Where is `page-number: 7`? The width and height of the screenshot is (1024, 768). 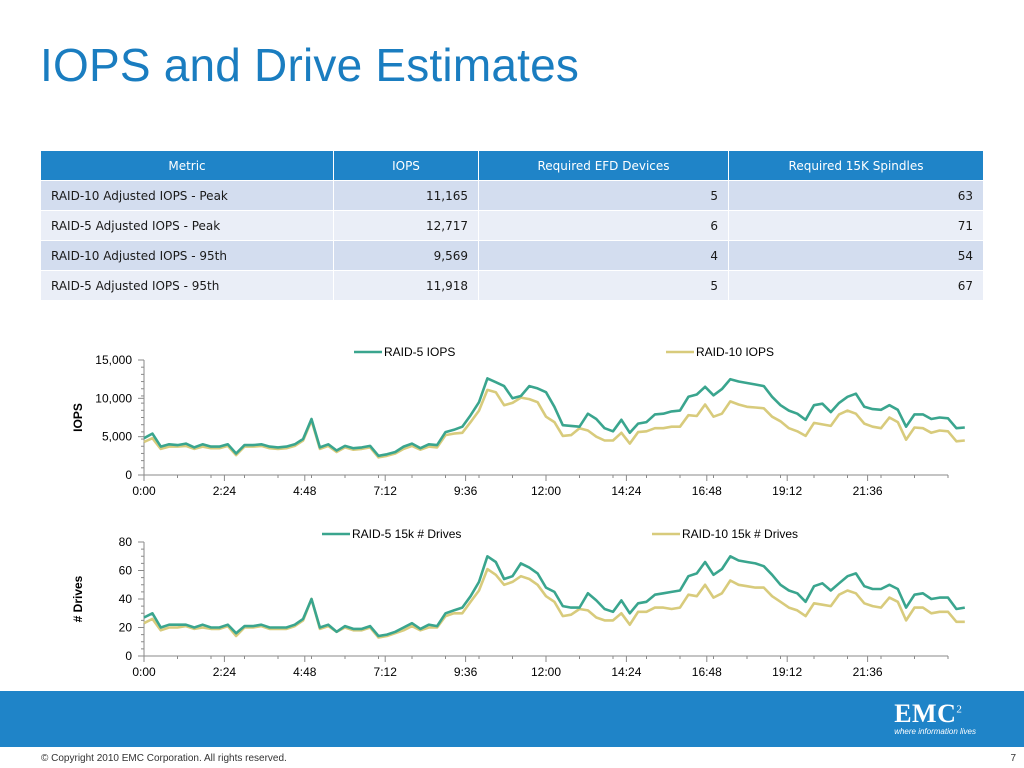
page-number: 7 is located at coordinates (1013, 758).